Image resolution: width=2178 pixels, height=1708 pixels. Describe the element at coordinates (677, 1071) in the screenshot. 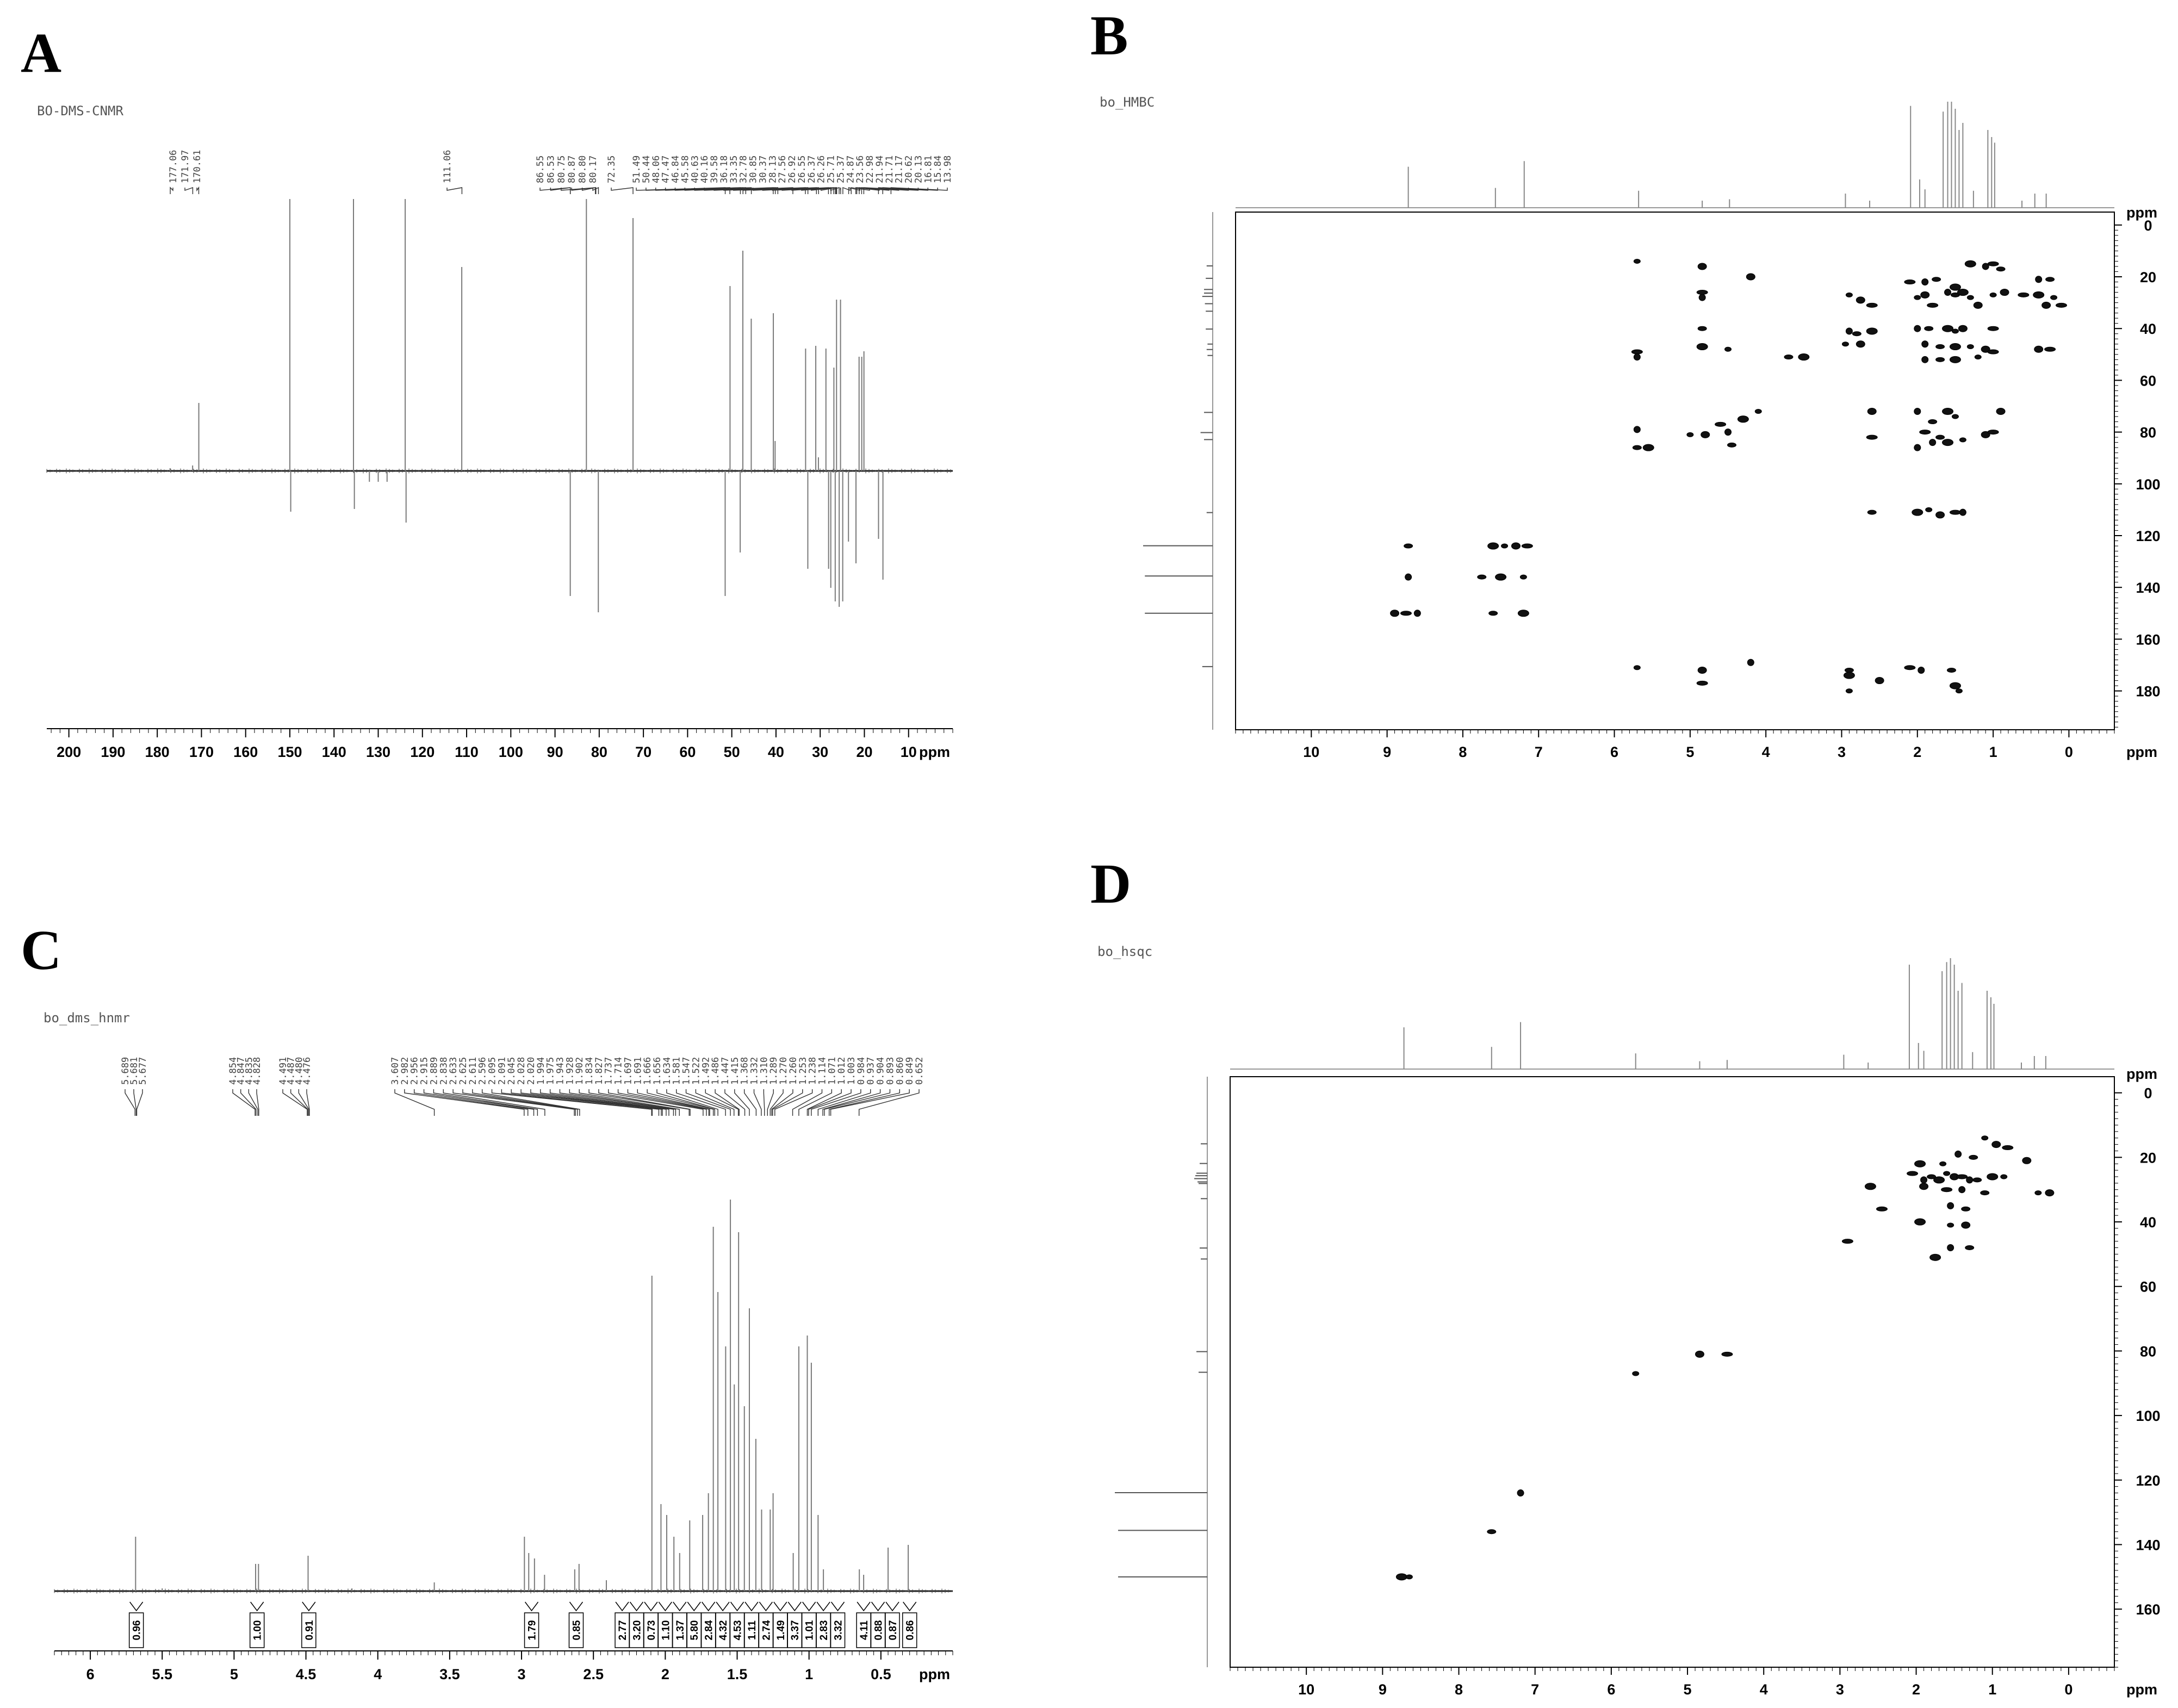

I see `peak-pick-label: 1.581` at that location.